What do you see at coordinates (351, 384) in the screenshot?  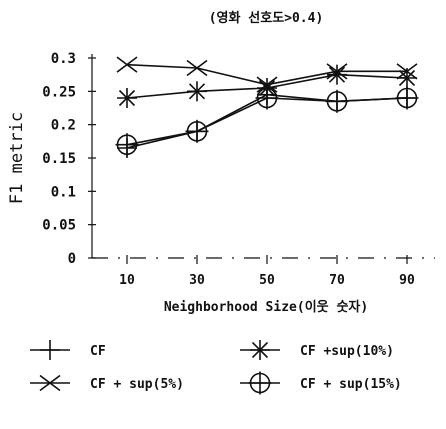 I see `legend-label: CF + sup(15%)` at bounding box center [351, 384].